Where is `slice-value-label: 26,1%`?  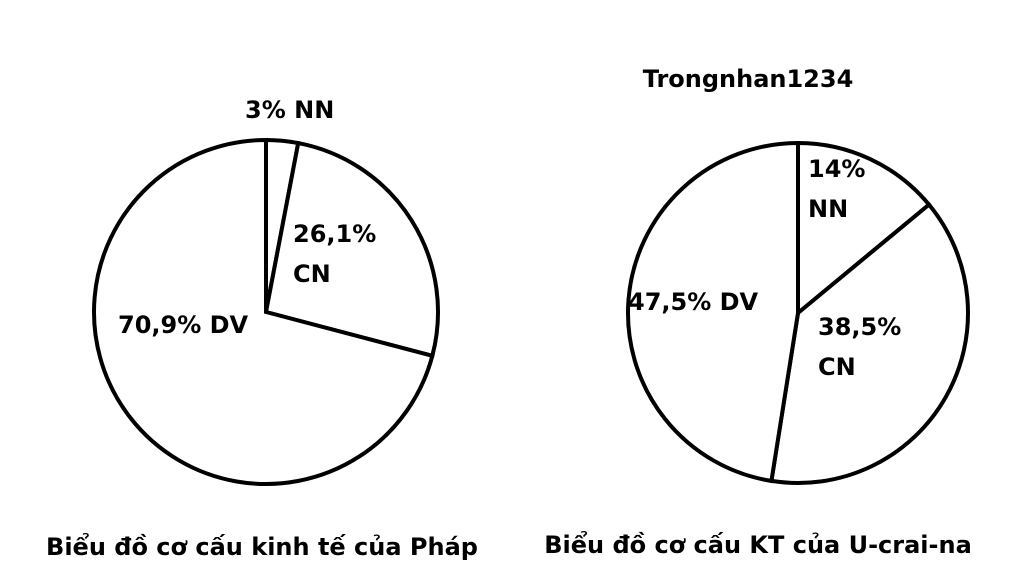
slice-value-label: 26,1% is located at coordinates (334, 234).